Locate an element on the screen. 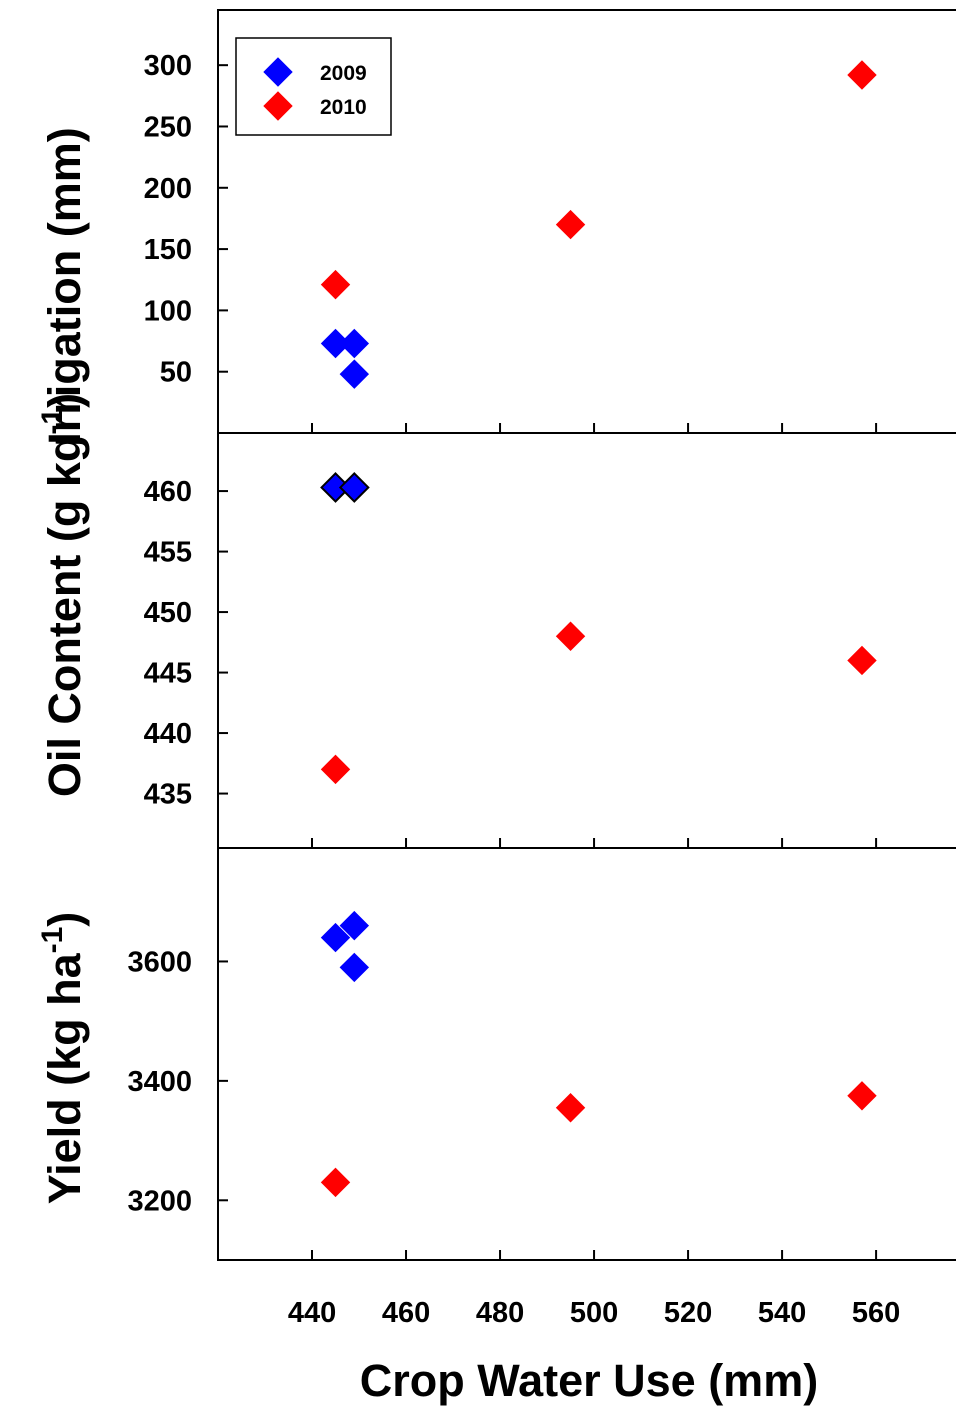 The width and height of the screenshot is (956, 1408). y-tick-label: 440 is located at coordinates (168, 734).